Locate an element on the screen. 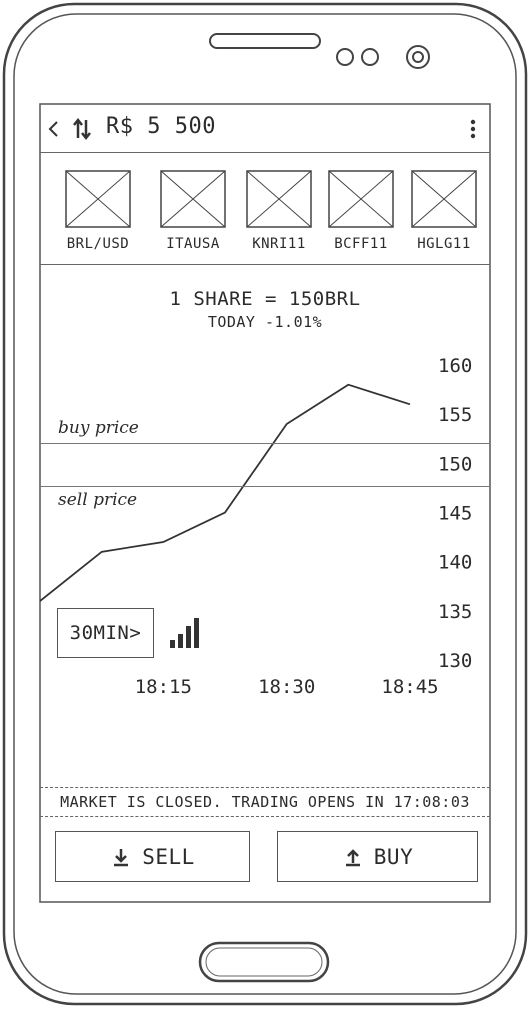 Image resolution: width=530 pixels, height=1010 pixels. buy-button: BUY is located at coordinates (377, 856).